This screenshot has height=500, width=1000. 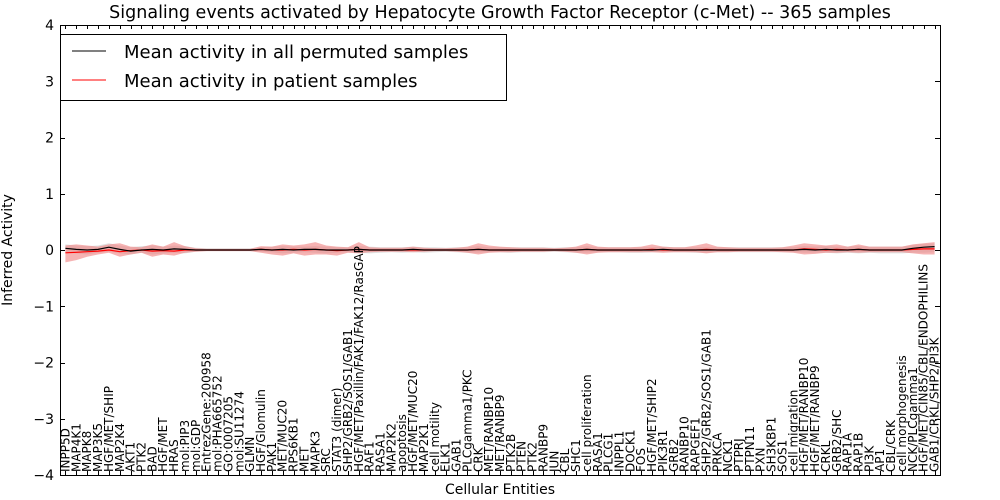 What do you see at coordinates (609, 452) in the screenshot?
I see `x-tick-label: PLCG1` at bounding box center [609, 452].